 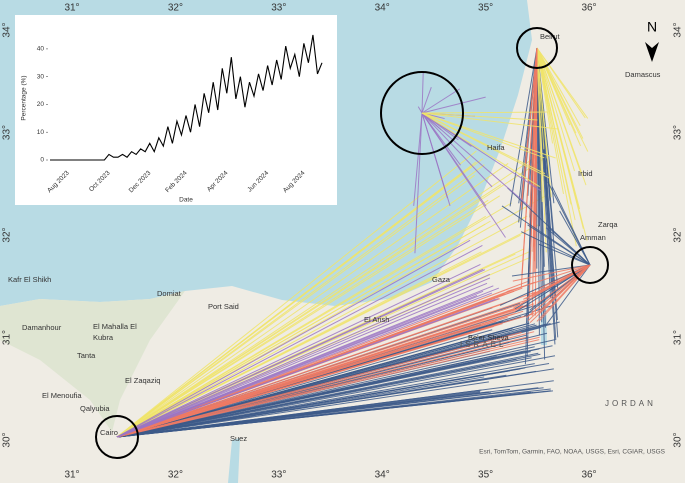 I want to click on y-label: Percentage (%), so click(x=24, y=97).